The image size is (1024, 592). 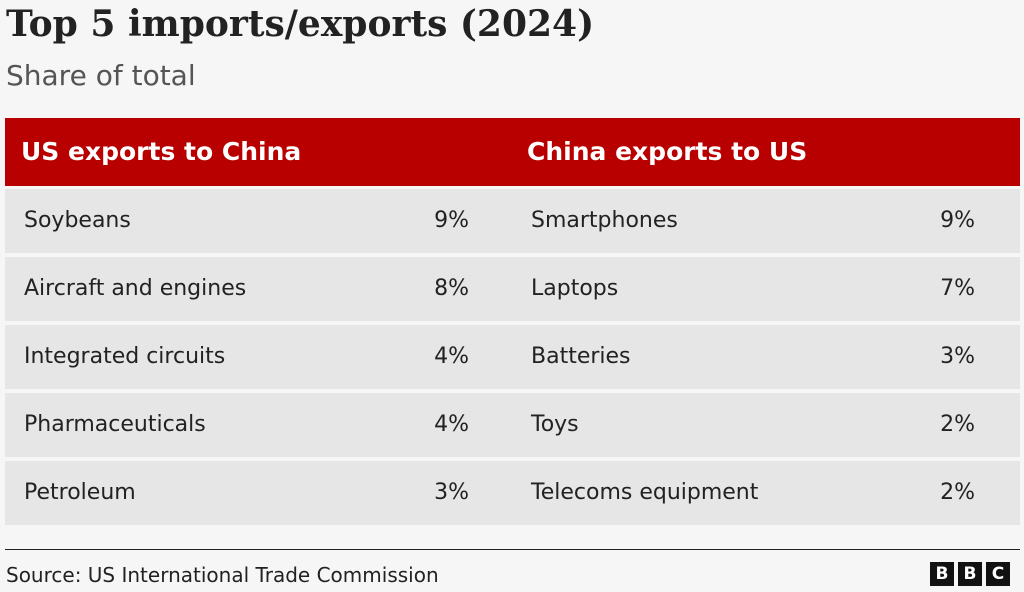 What do you see at coordinates (512, 549) in the screenshot?
I see `footer-divider` at bounding box center [512, 549].